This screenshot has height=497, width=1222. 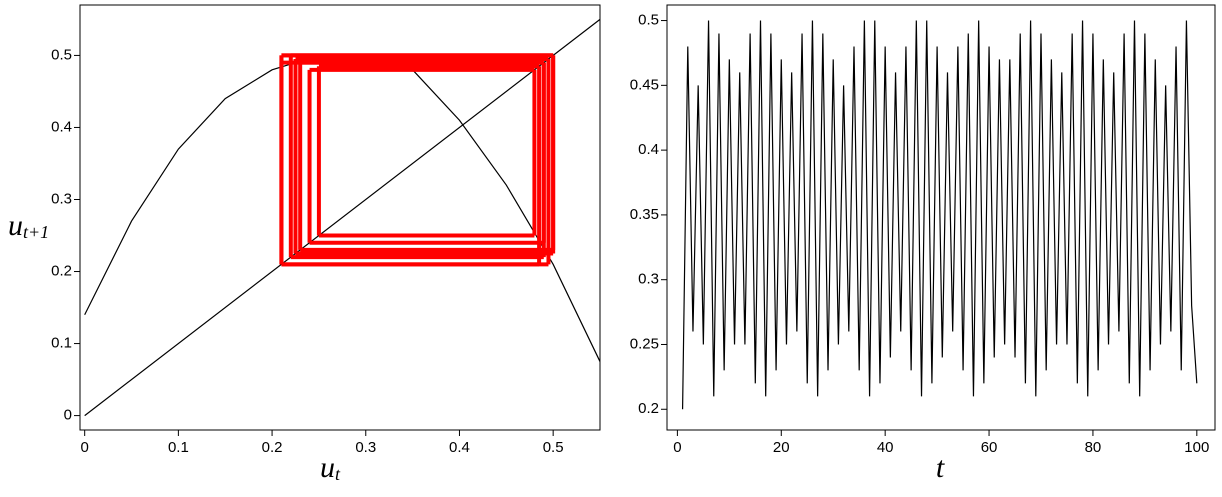 I want to click on x-axis-label: t, so click(x=940, y=467).